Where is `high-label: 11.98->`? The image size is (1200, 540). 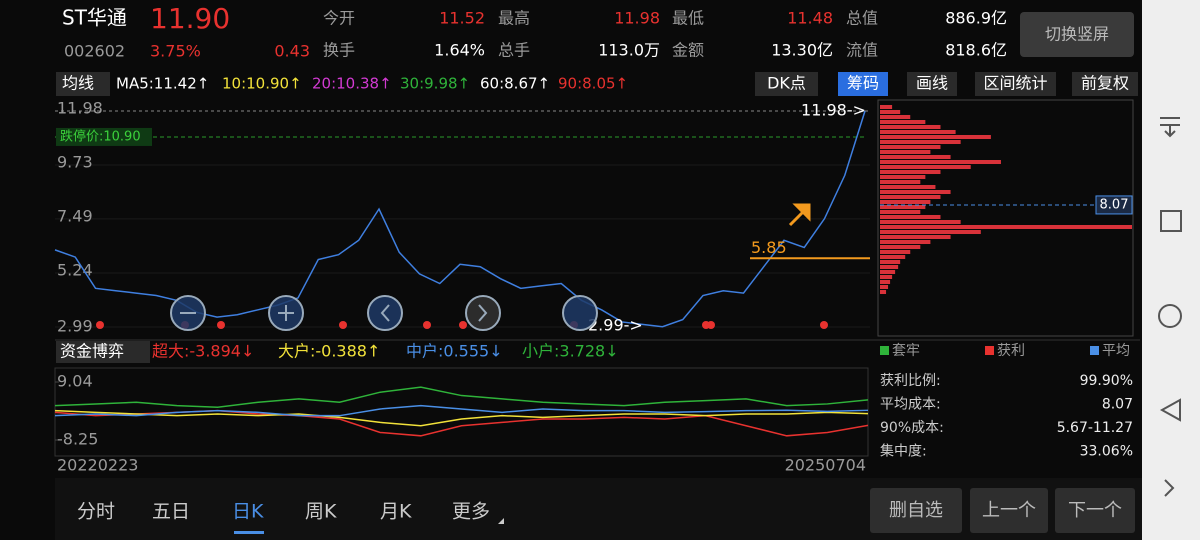 high-label: 11.98-> is located at coordinates (833, 110).